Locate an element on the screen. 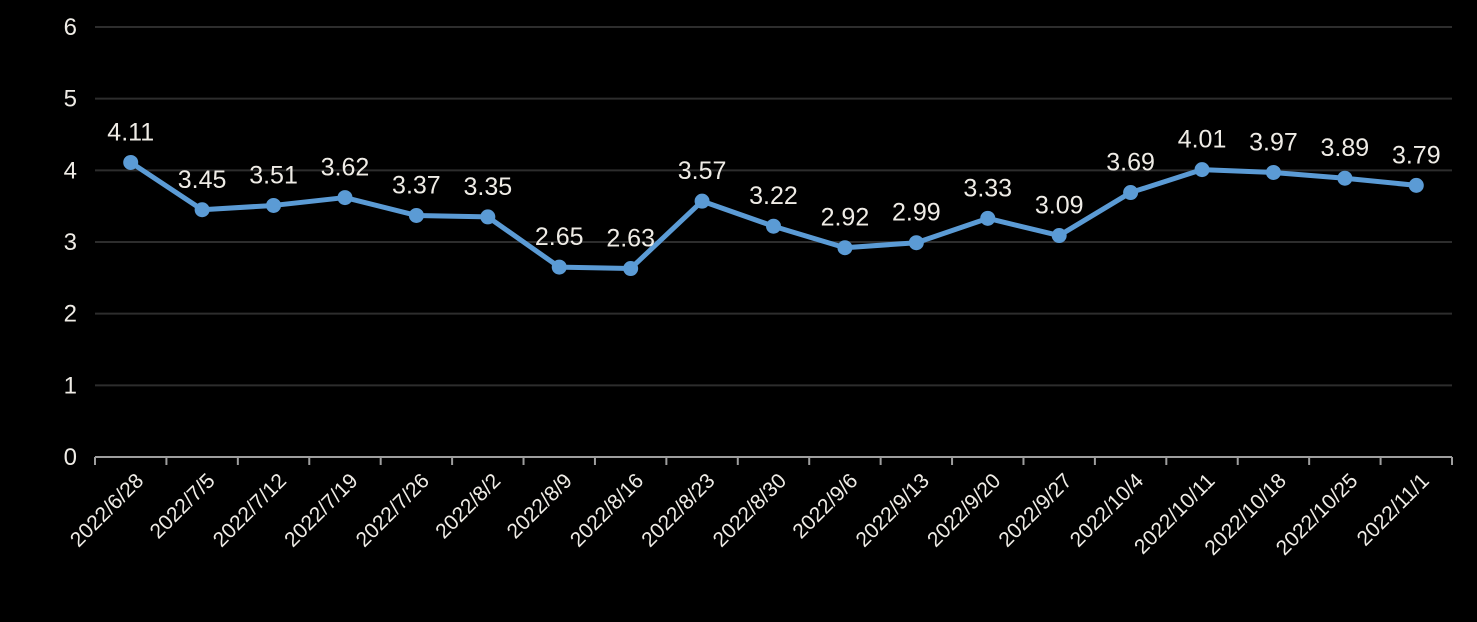  y-axis-label: 6 is located at coordinates (70, 27).